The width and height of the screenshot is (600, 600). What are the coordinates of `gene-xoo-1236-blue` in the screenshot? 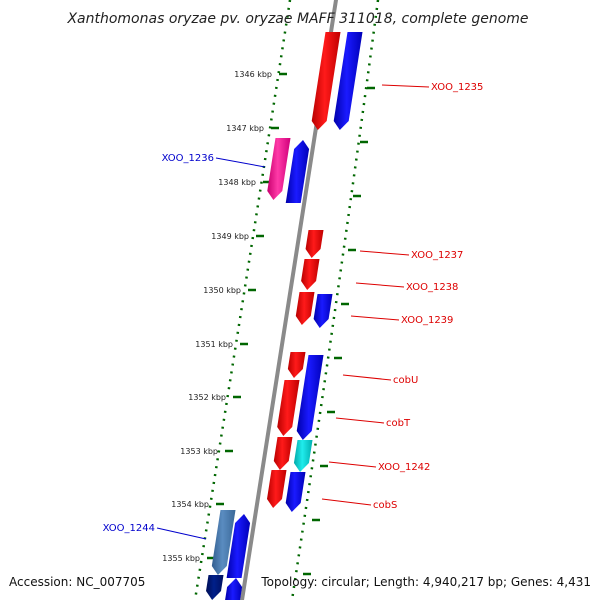 It's located at (297, 171).